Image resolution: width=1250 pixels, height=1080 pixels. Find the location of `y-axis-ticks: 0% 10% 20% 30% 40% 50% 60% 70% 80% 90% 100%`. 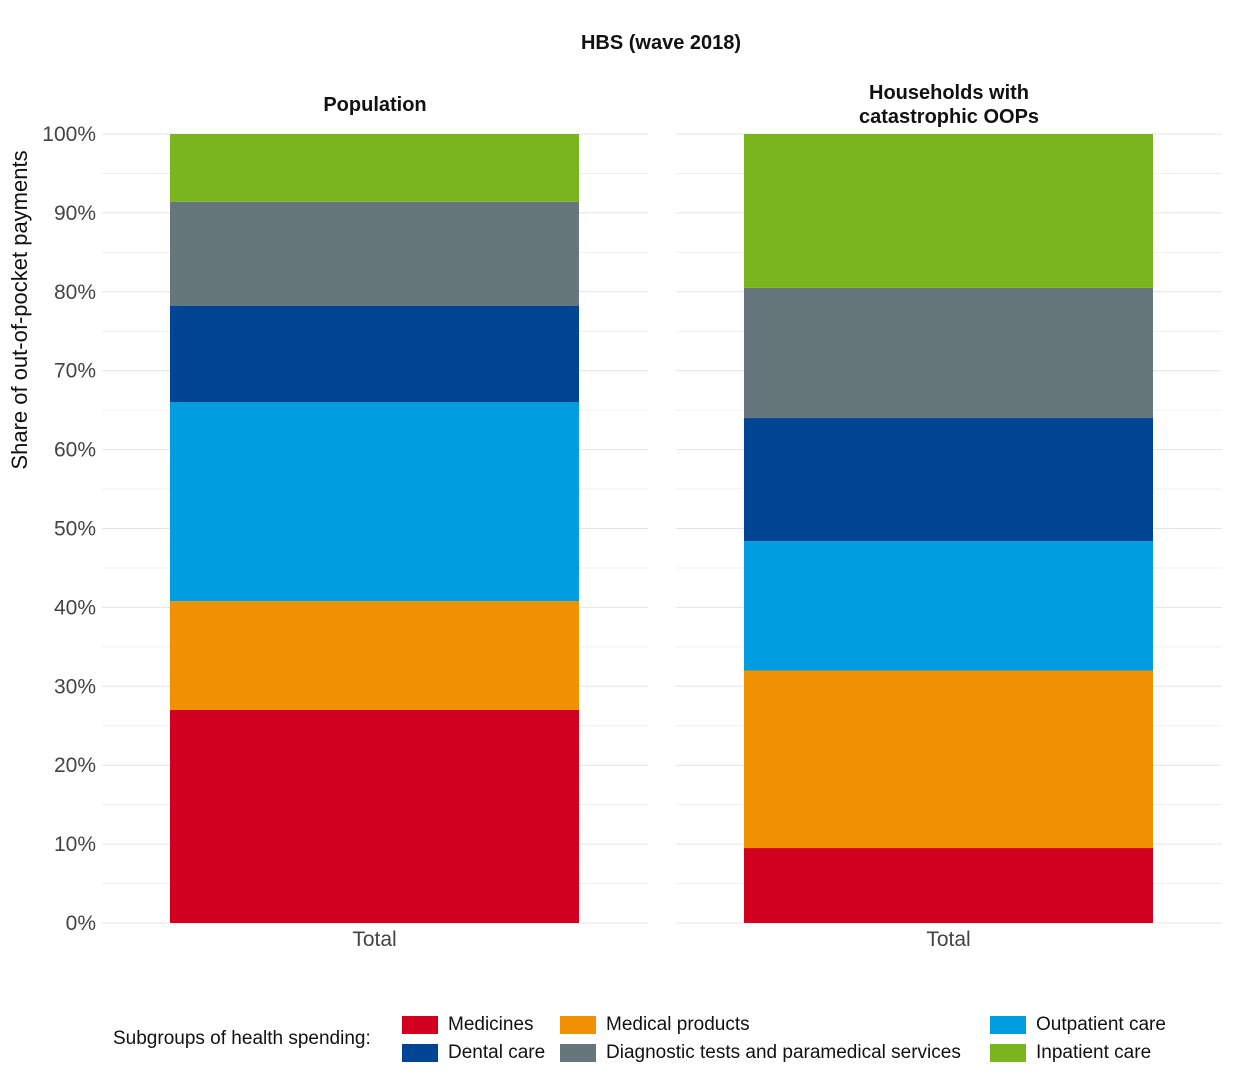

y-axis-ticks: 0% 10% 20% 30% 40% 50% 60% 70% 80% 90% 100% is located at coordinates (69, 529).